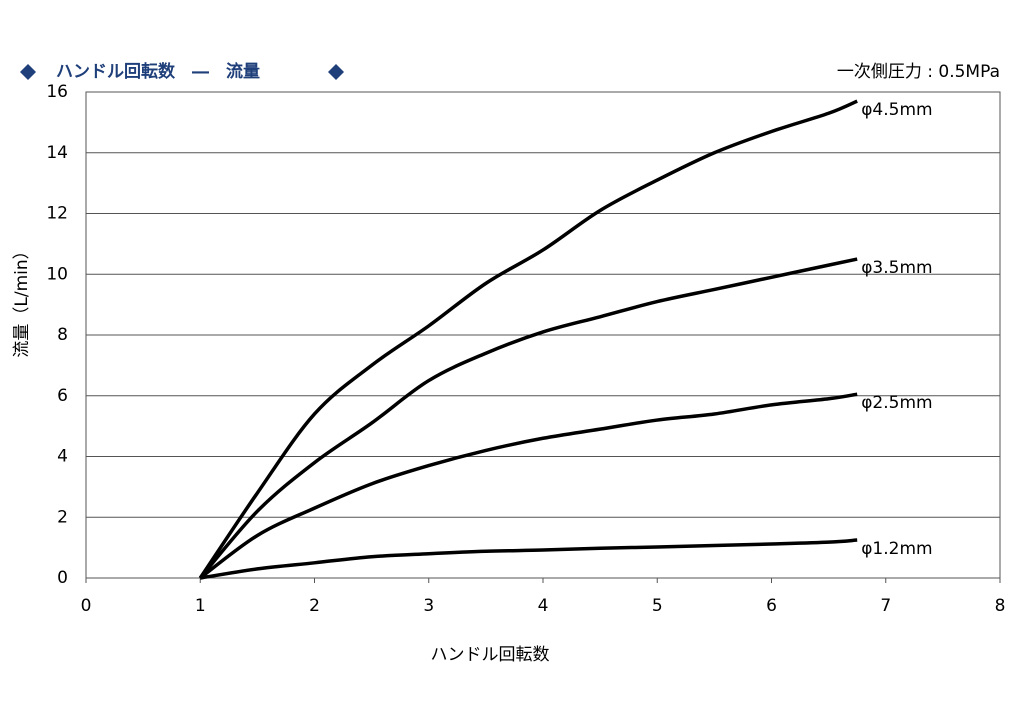 The image size is (1024, 722). What do you see at coordinates (1000, 606) in the screenshot?
I see `x-tick-label: 8` at bounding box center [1000, 606].